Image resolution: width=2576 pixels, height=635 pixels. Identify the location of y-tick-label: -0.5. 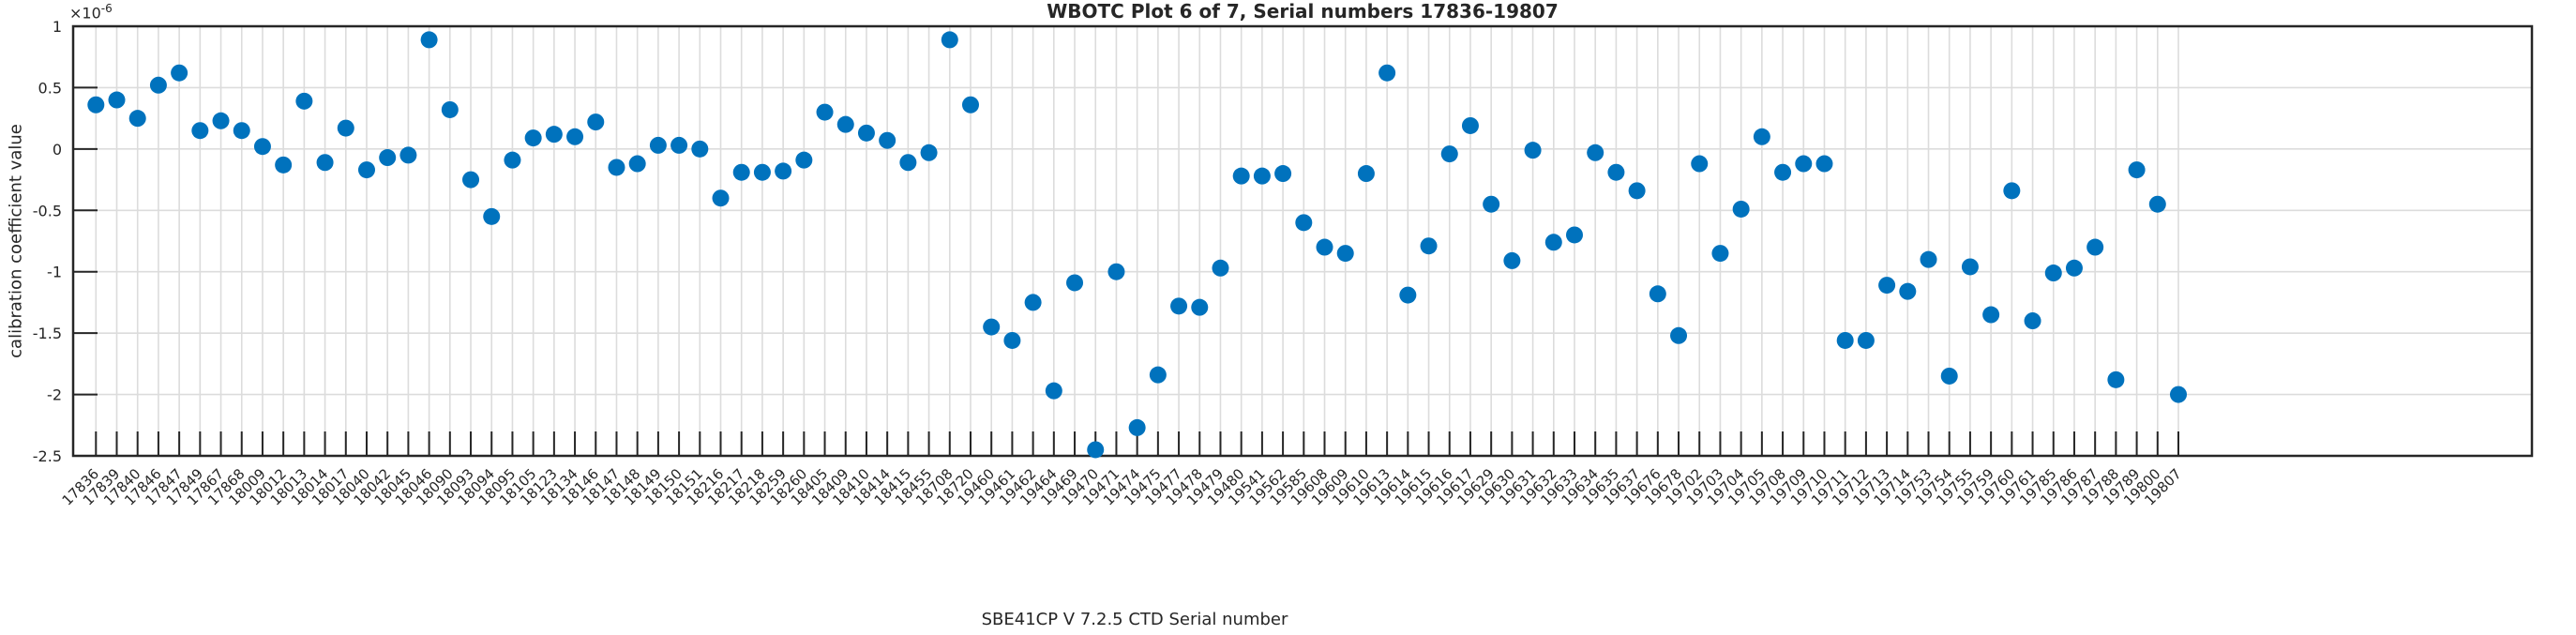
(47, 210).